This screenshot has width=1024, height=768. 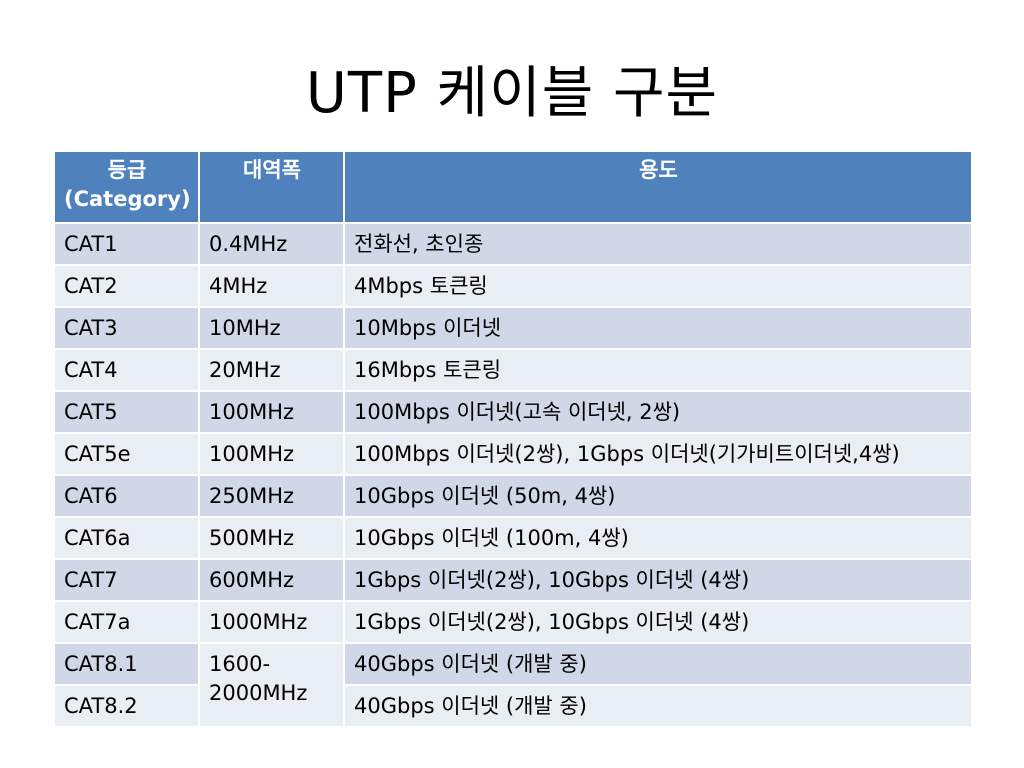 What do you see at coordinates (658, 370) in the screenshot?
I see `cell-usage: 16Mbps 토큰링` at bounding box center [658, 370].